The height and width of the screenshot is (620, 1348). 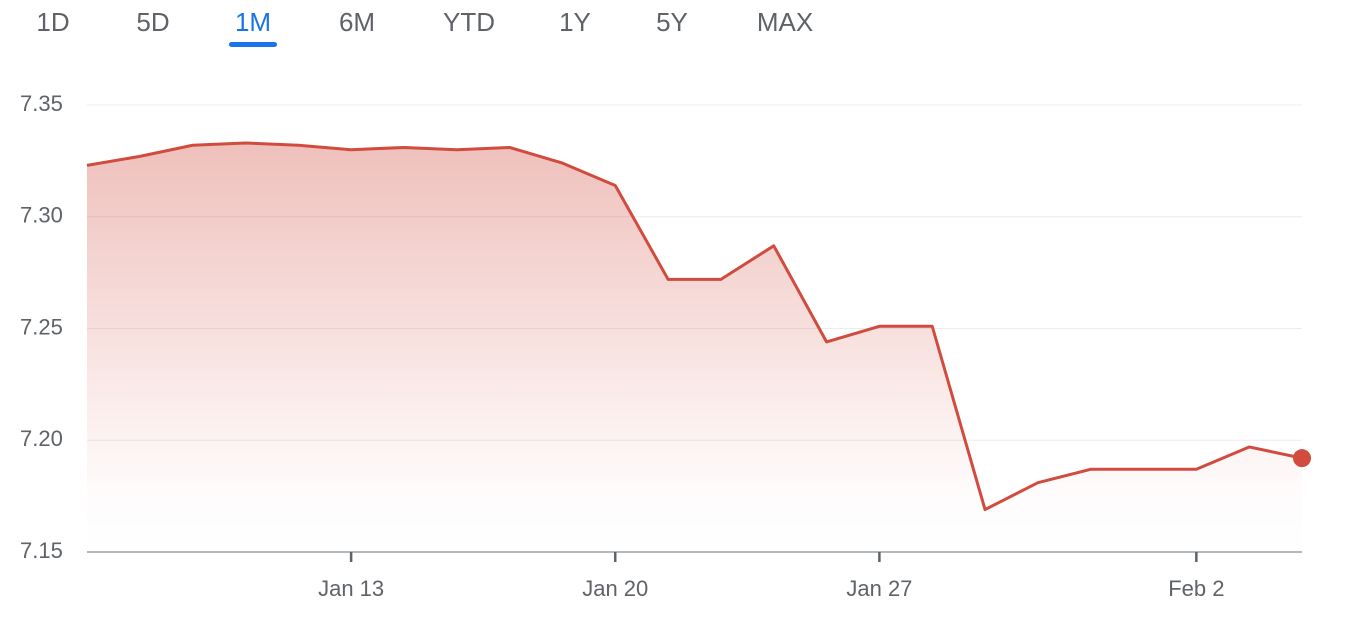 What do you see at coordinates (41, 438) in the screenshot?
I see `y-tick-label: 7.20` at bounding box center [41, 438].